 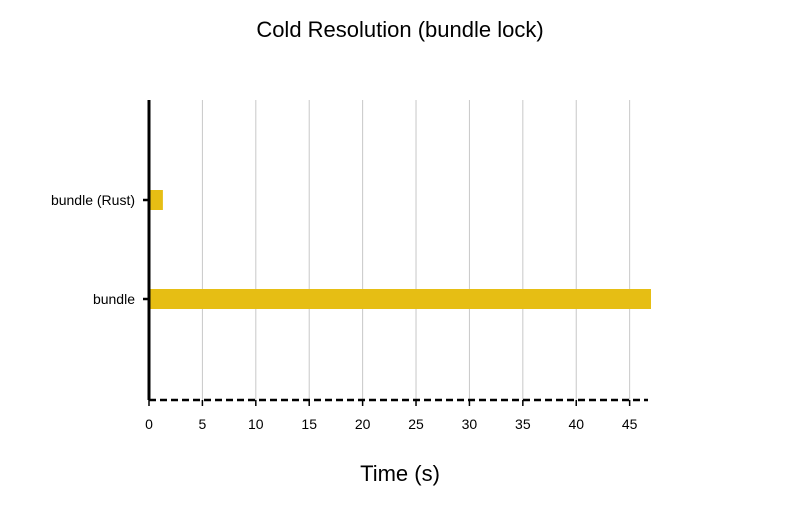 What do you see at coordinates (576, 424) in the screenshot?
I see `x-tick-label-40: 40` at bounding box center [576, 424].